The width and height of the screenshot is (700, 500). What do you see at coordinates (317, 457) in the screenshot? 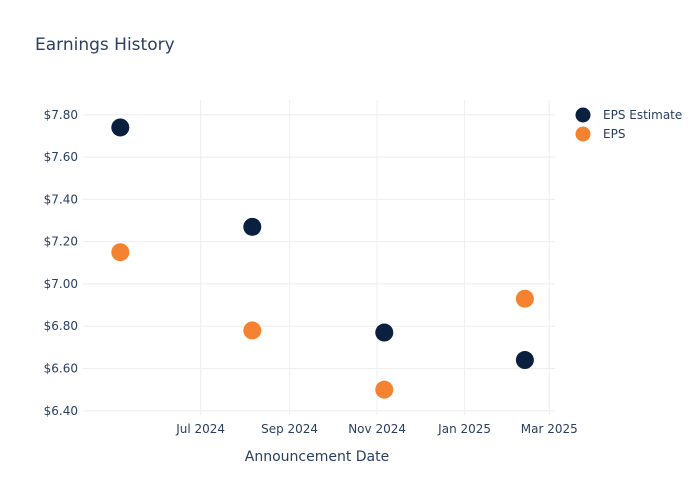
I see `x-axis-title: Announcement Date` at bounding box center [317, 457].